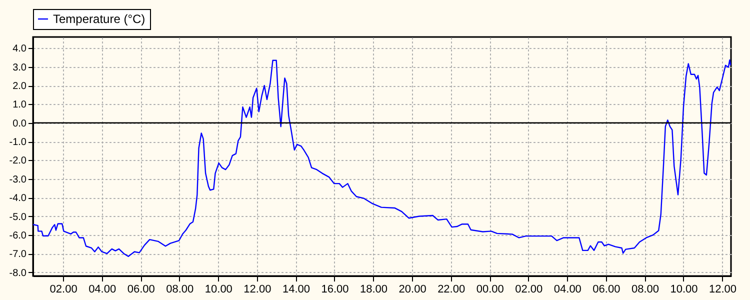 Image resolution: width=750 pixels, height=300 pixels. What do you see at coordinates (452, 290) in the screenshot?
I see `x-tick-label: 22.00` at bounding box center [452, 290].